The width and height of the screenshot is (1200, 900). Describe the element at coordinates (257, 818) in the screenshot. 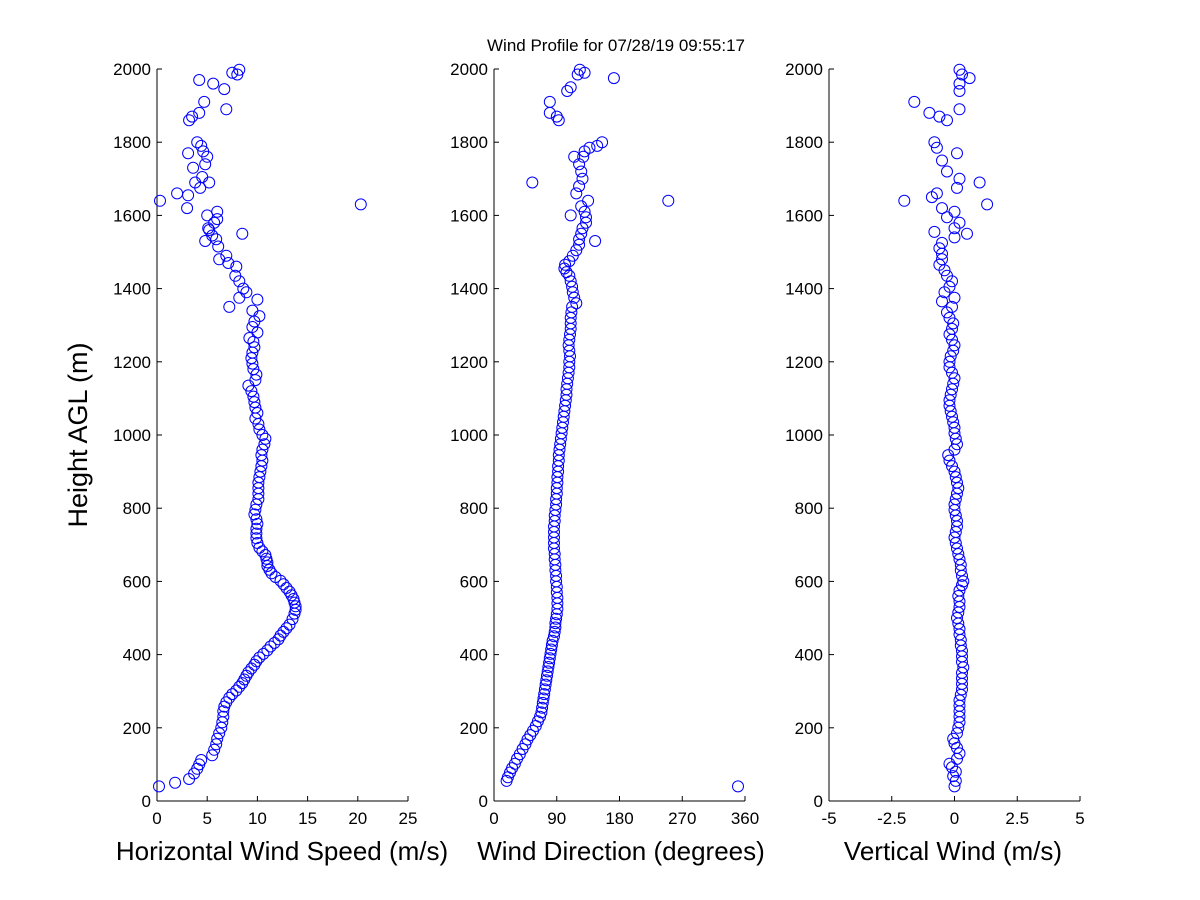

I see `x-tick-label: 10` at that location.